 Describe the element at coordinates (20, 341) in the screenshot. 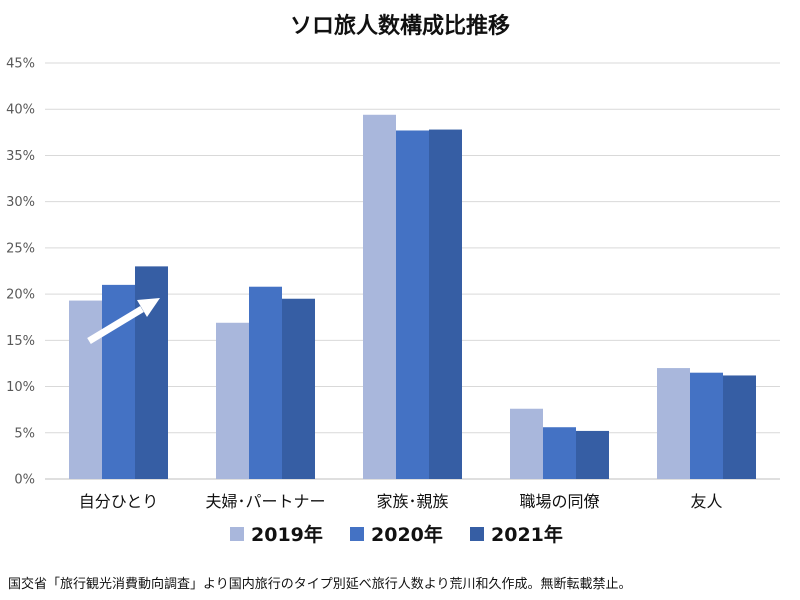

I see `y-tick-label: 15%` at that location.